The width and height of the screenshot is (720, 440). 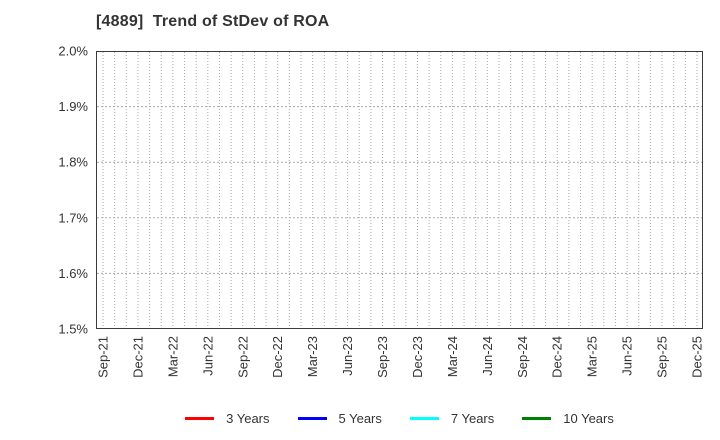 What do you see at coordinates (627, 356) in the screenshot?
I see `x-tick-label: Jun-25` at bounding box center [627, 356].